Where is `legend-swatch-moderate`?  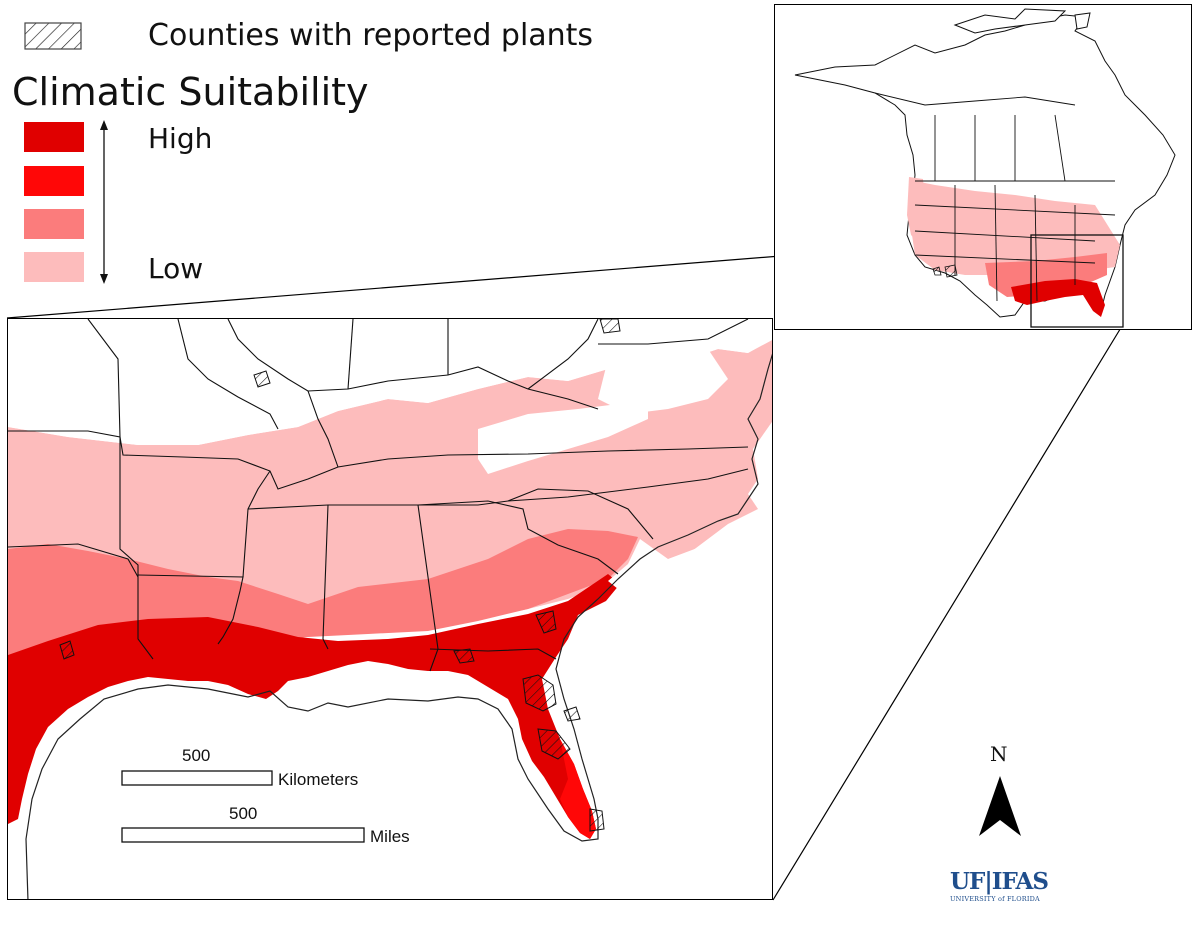
legend-swatch-moderate is located at coordinates (54, 224).